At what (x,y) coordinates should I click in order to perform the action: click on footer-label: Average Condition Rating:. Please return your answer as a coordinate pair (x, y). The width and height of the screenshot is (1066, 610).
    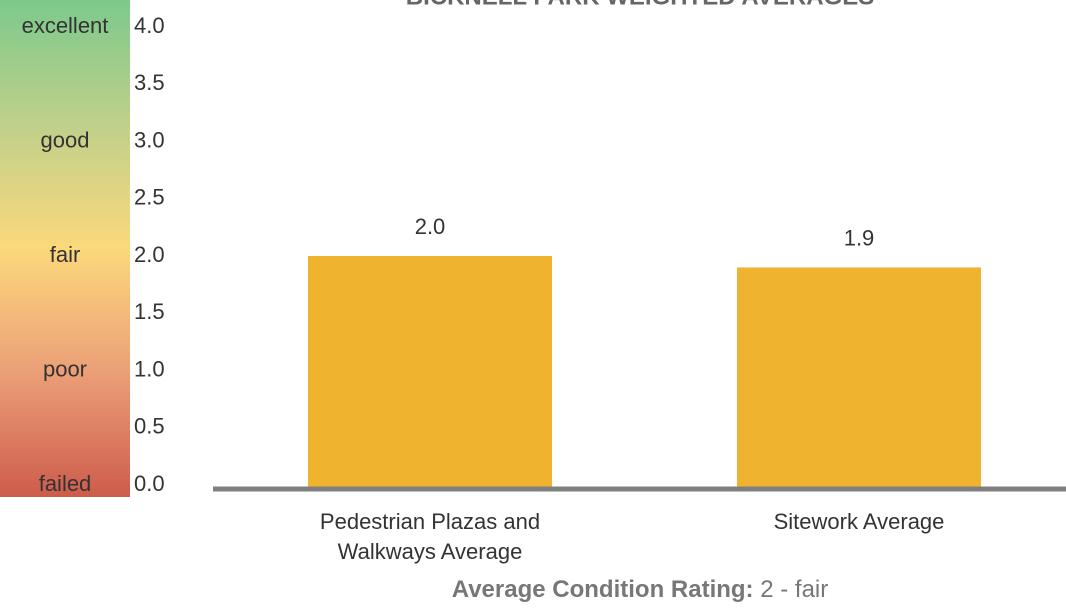
    Looking at the image, I should click on (602, 589).